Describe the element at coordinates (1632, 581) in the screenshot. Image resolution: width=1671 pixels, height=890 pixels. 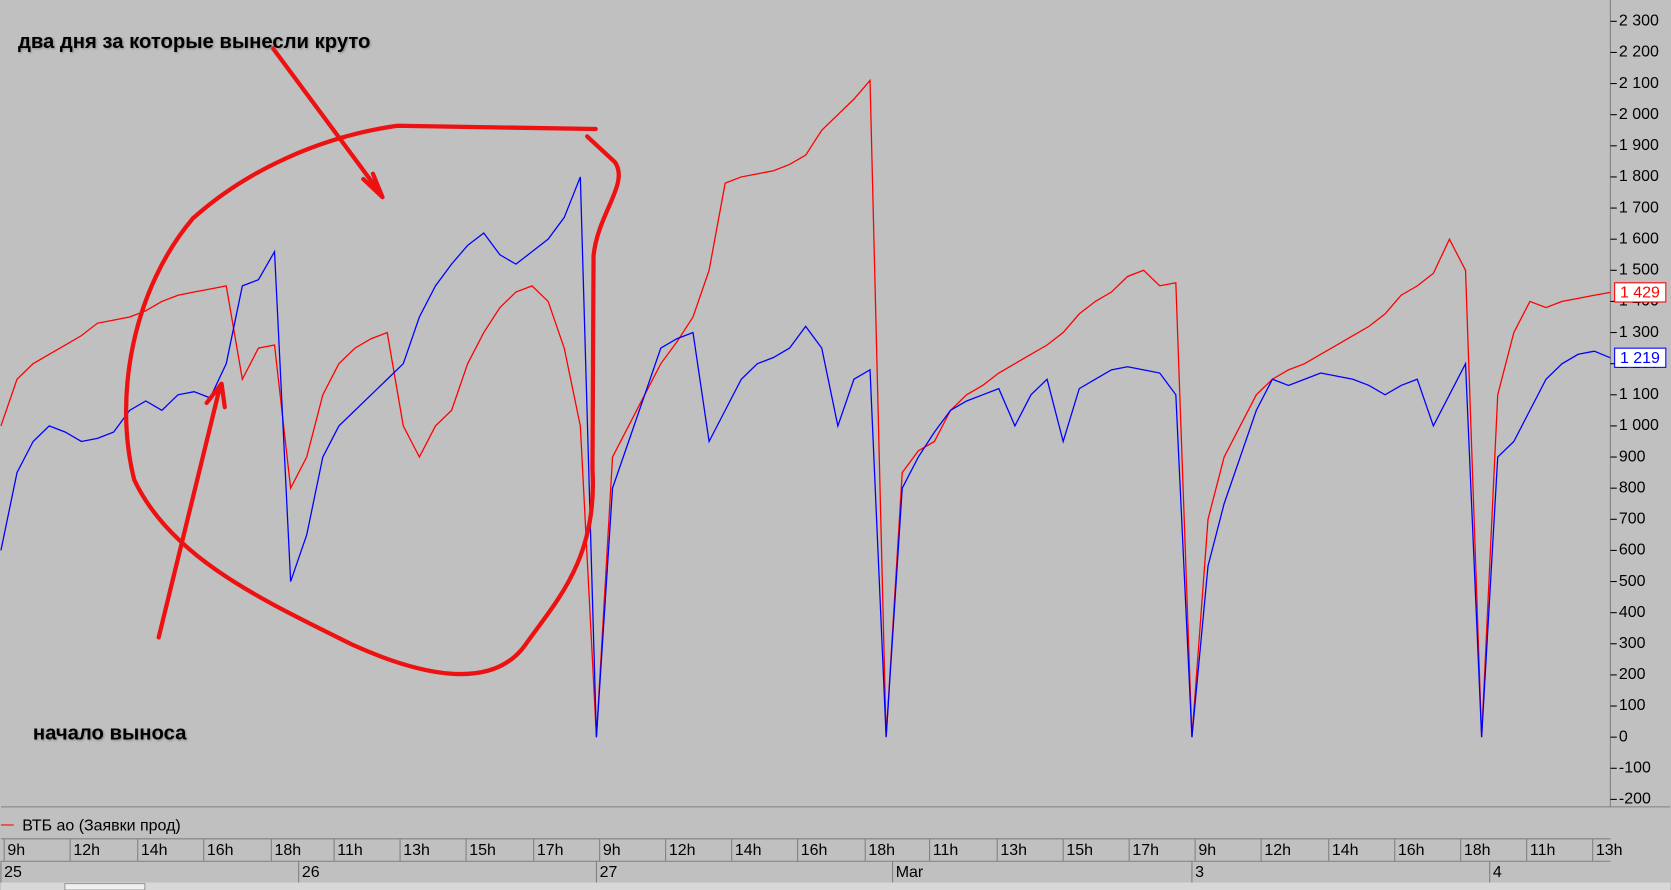
I see `y-tick-label: 500` at that location.